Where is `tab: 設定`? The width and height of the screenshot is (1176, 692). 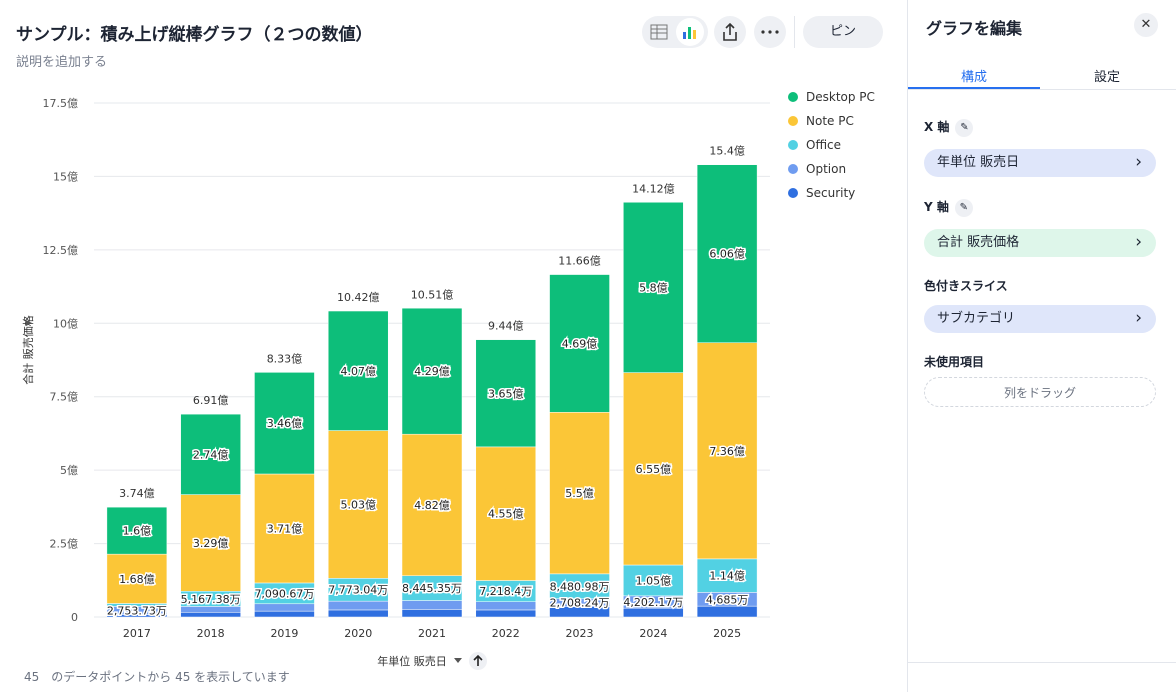 tab: 設定 is located at coordinates (1106, 77).